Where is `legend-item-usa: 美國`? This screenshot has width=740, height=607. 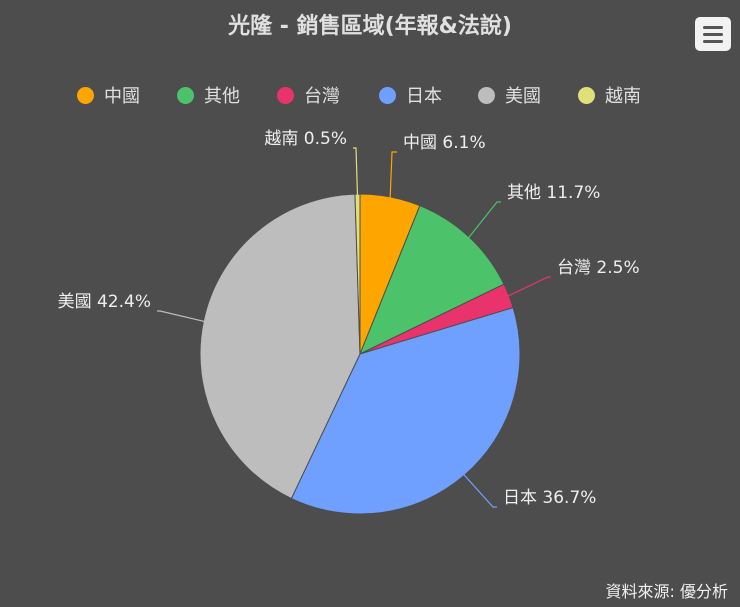 legend-item-usa: 美國 is located at coordinates (509, 95).